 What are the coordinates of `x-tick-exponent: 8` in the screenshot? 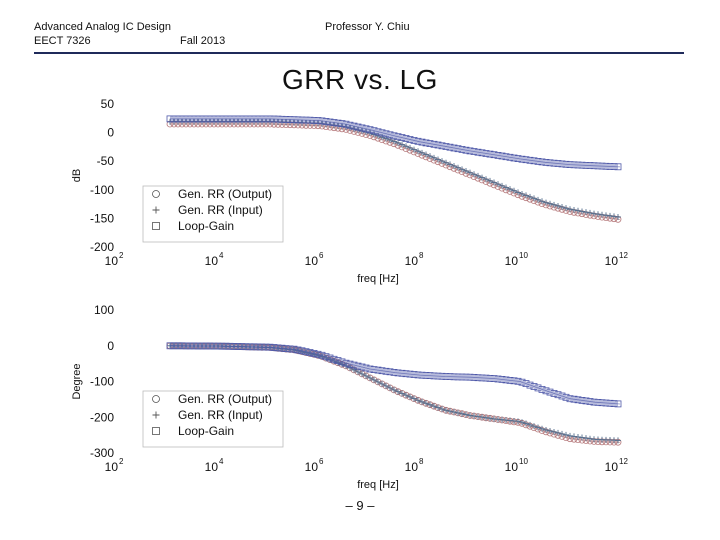 It's located at (421, 461).